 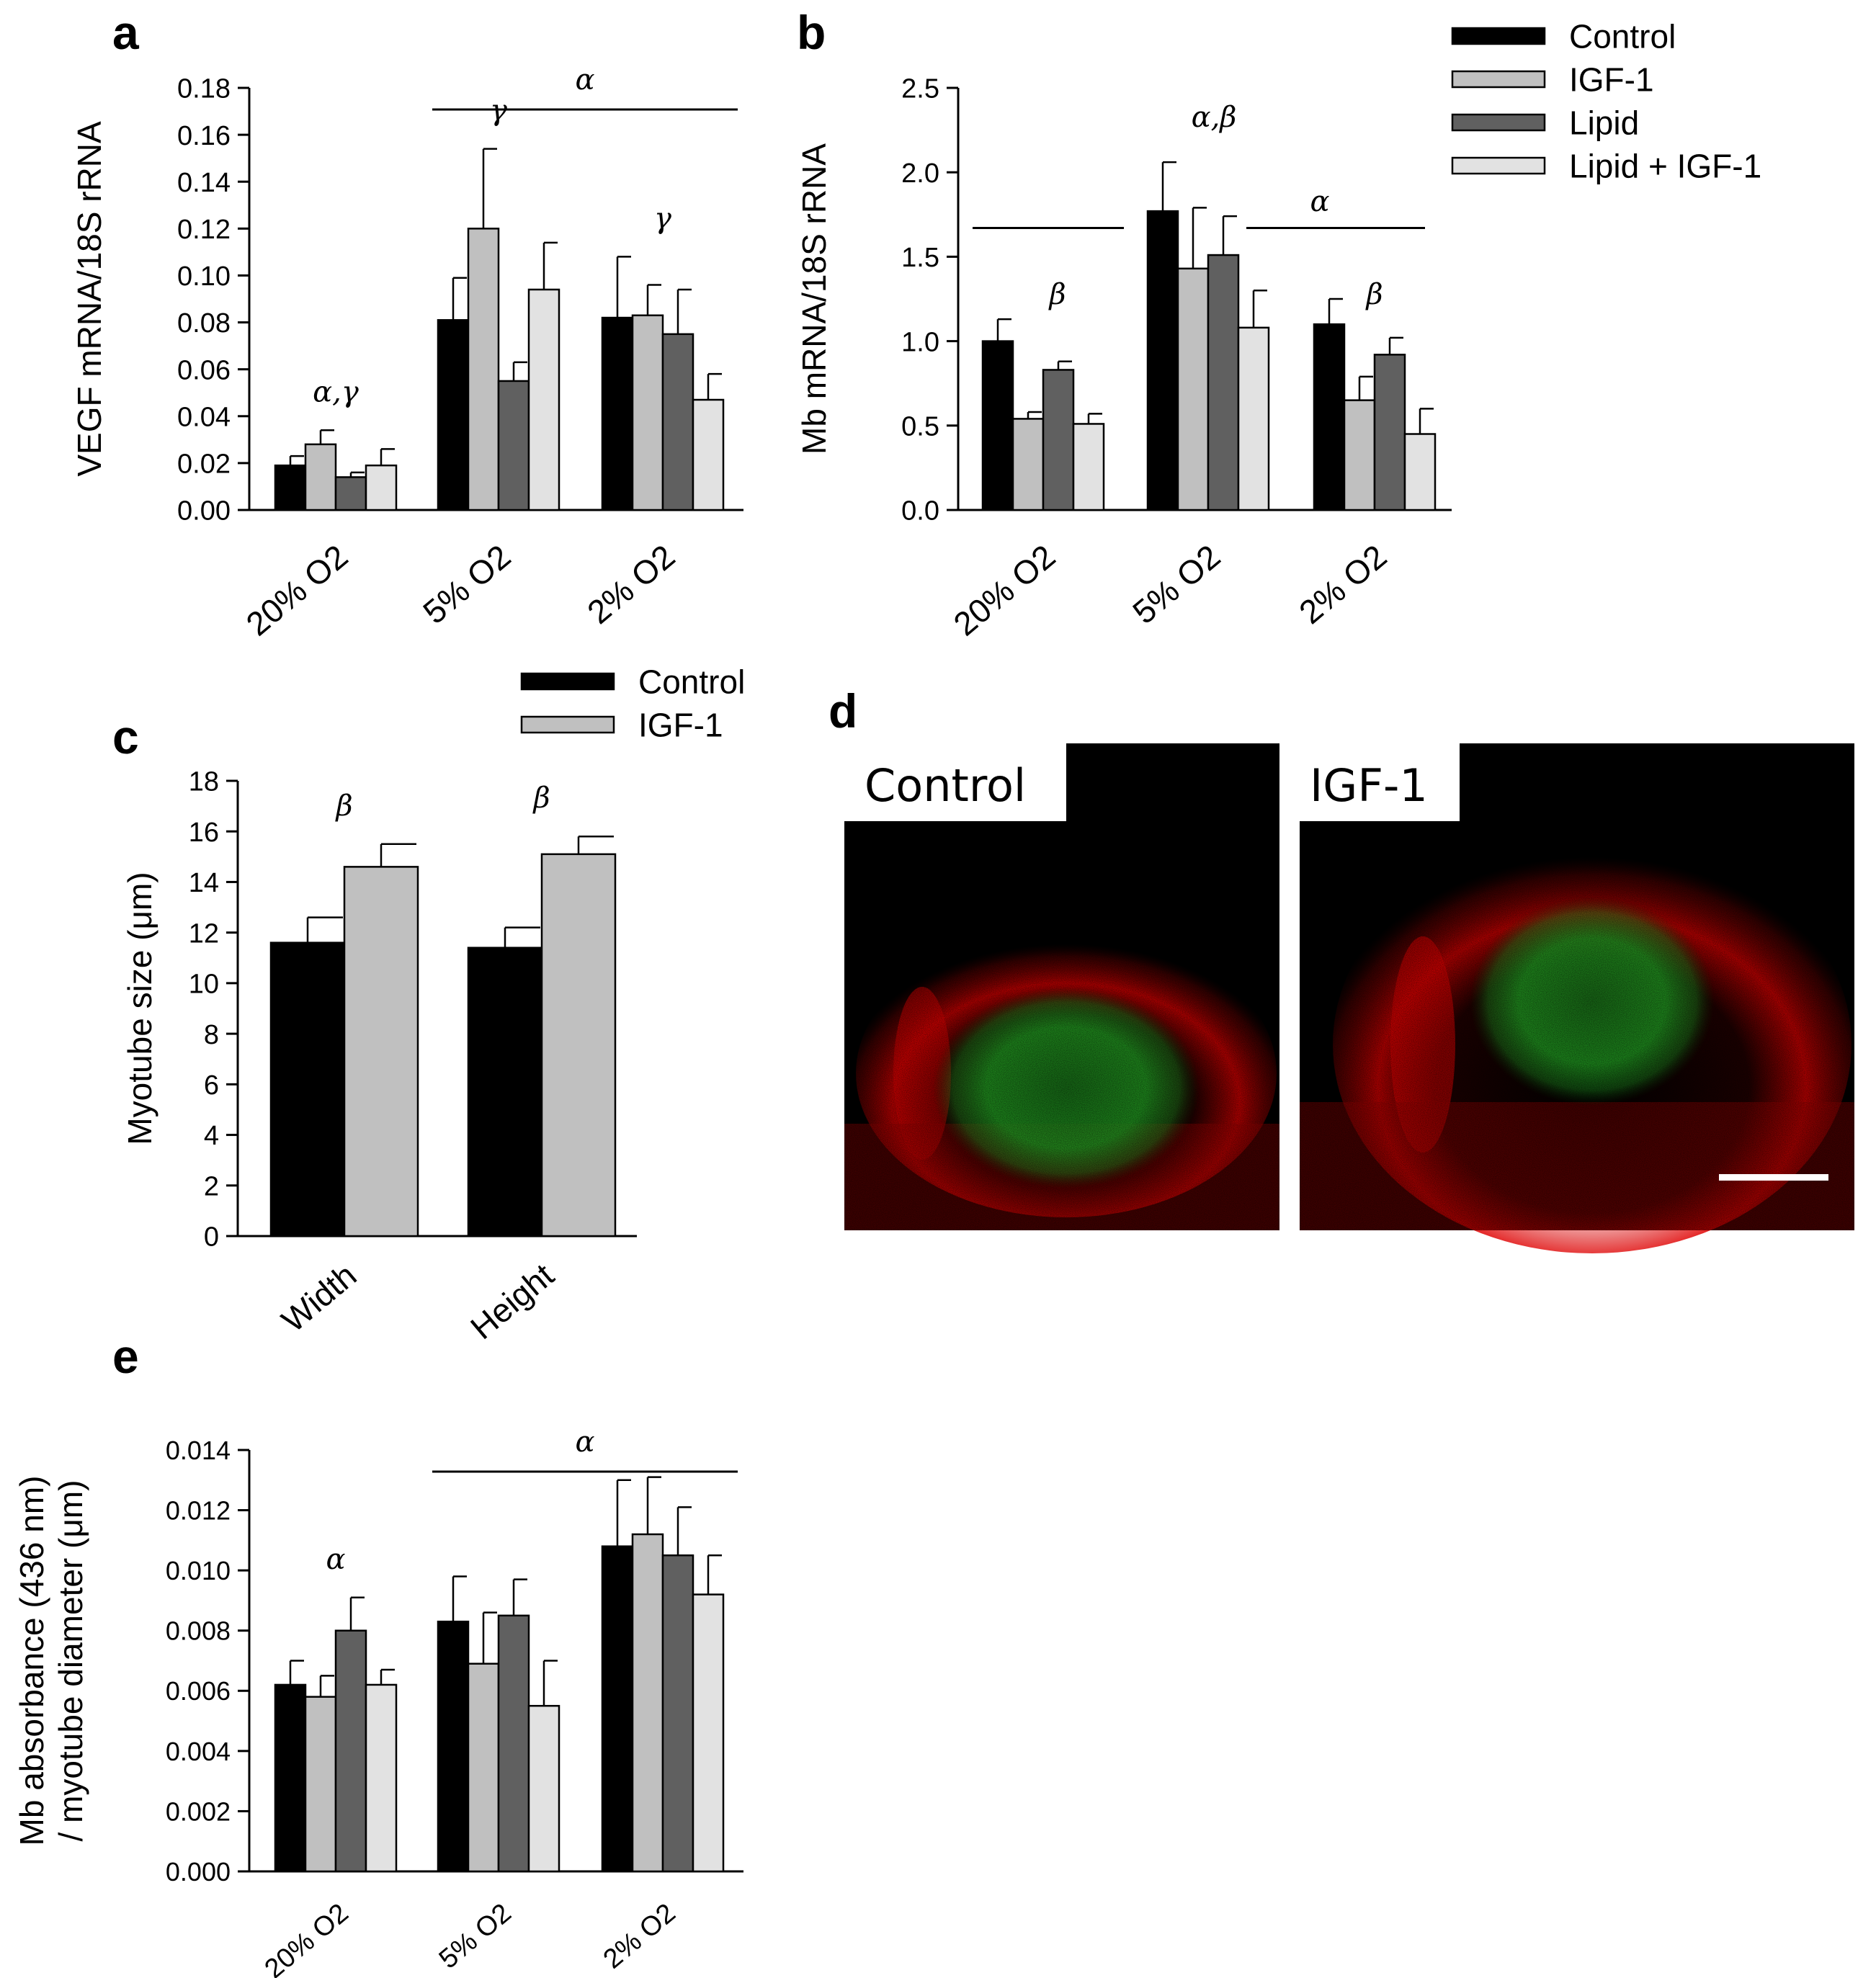 I want to click on panel-letter-a: a, so click(x=126, y=32).